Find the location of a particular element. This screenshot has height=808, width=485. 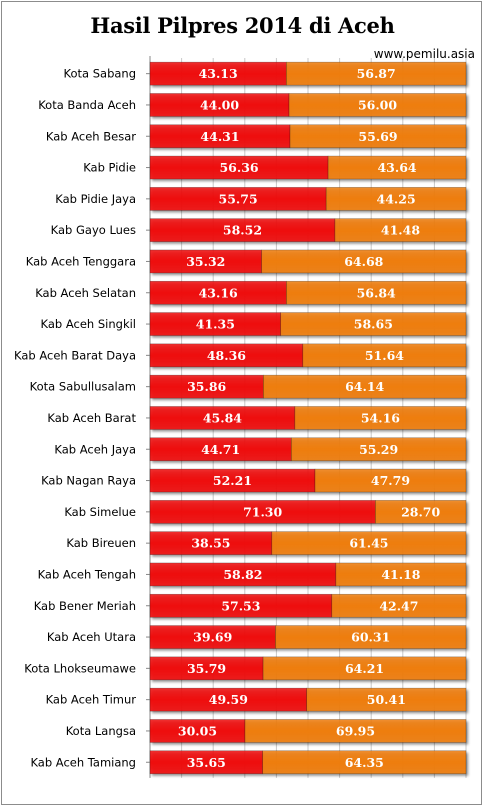

data-label: 44.00 is located at coordinates (219, 104).